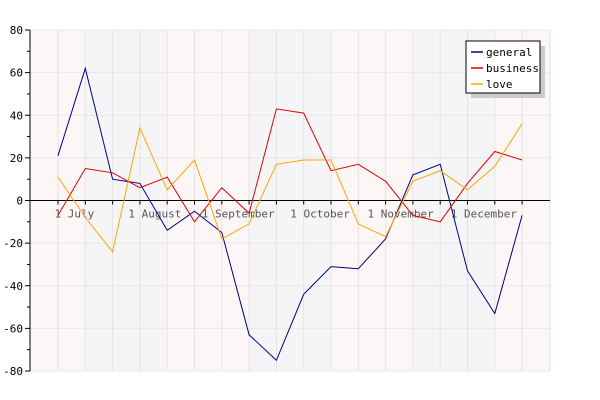 This screenshot has height=400, width=600. Describe the element at coordinates (509, 52) in the screenshot. I see `legend-label-general: general` at that location.